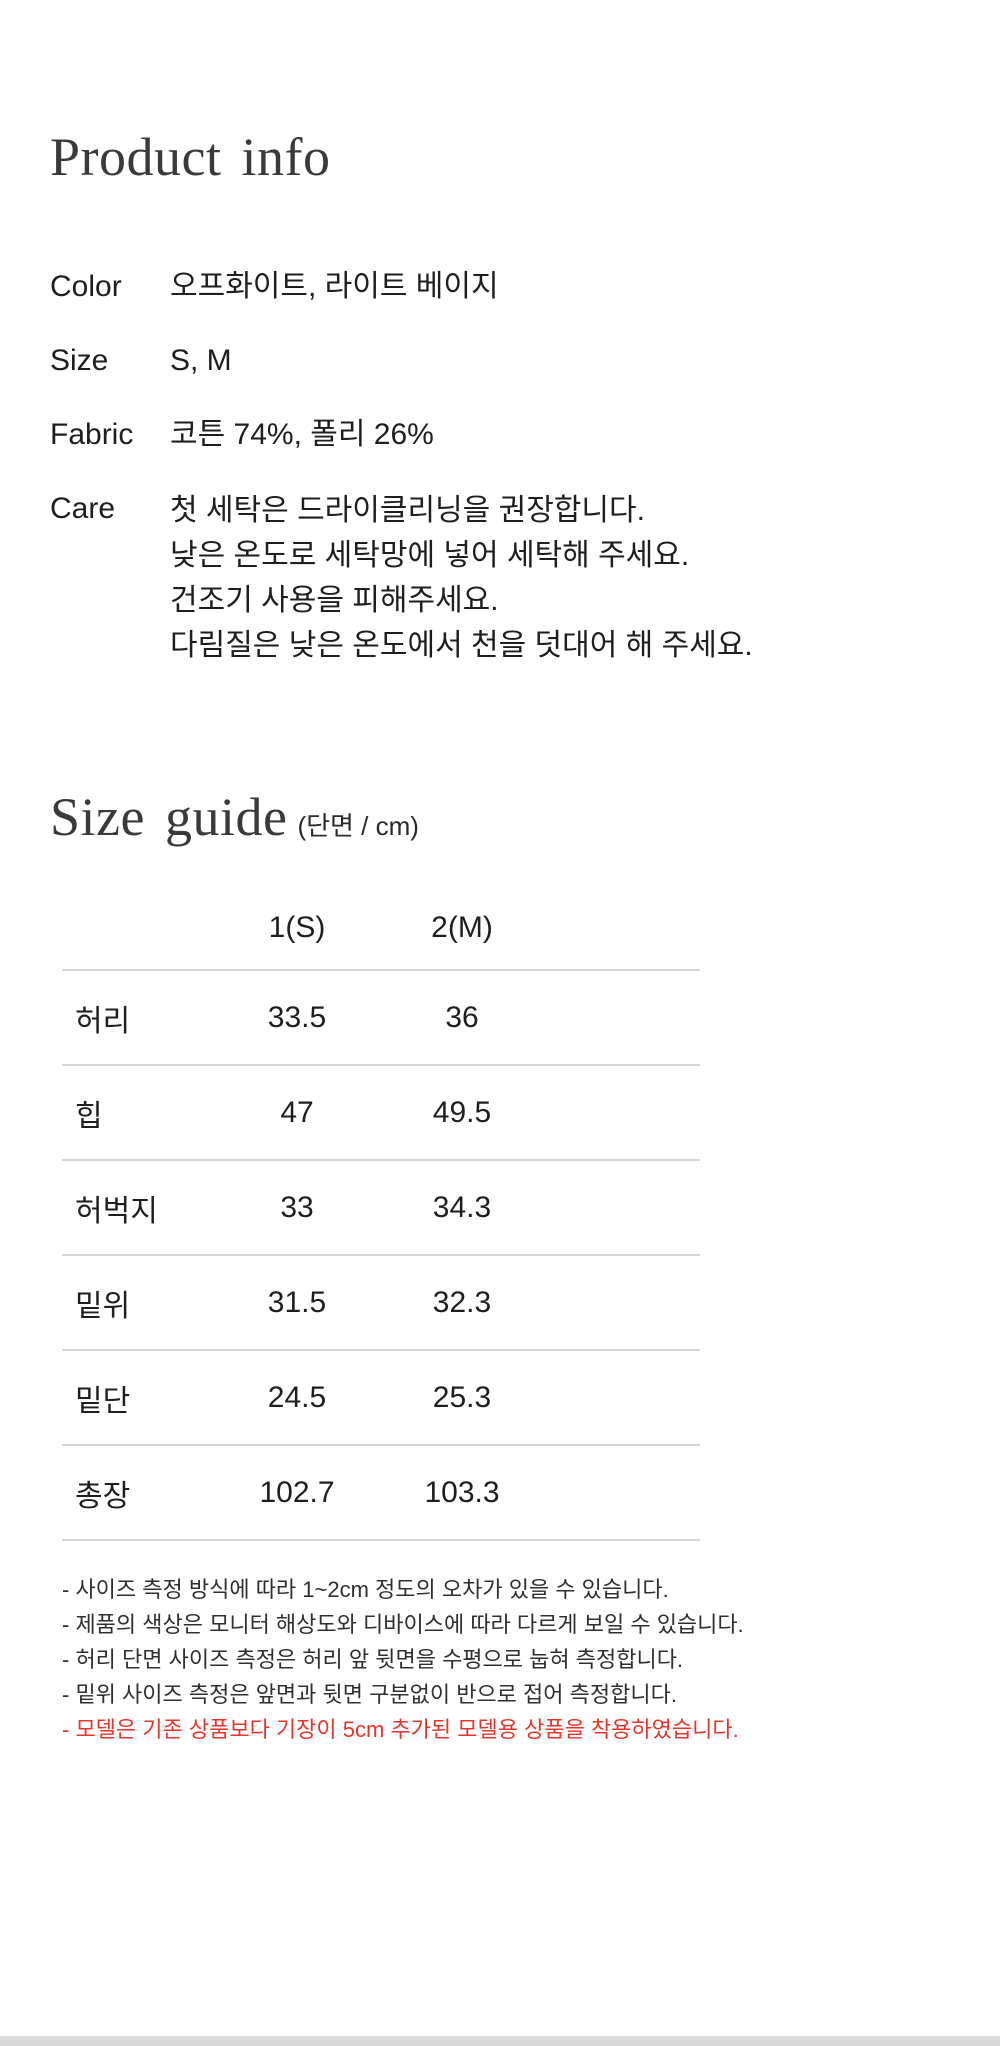 Image resolution: width=1000 pixels, height=2046 pixels. Describe the element at coordinates (302, 434) in the screenshot. I see `info-value-fabric: 코튼 74%, 폴리 26%` at that location.